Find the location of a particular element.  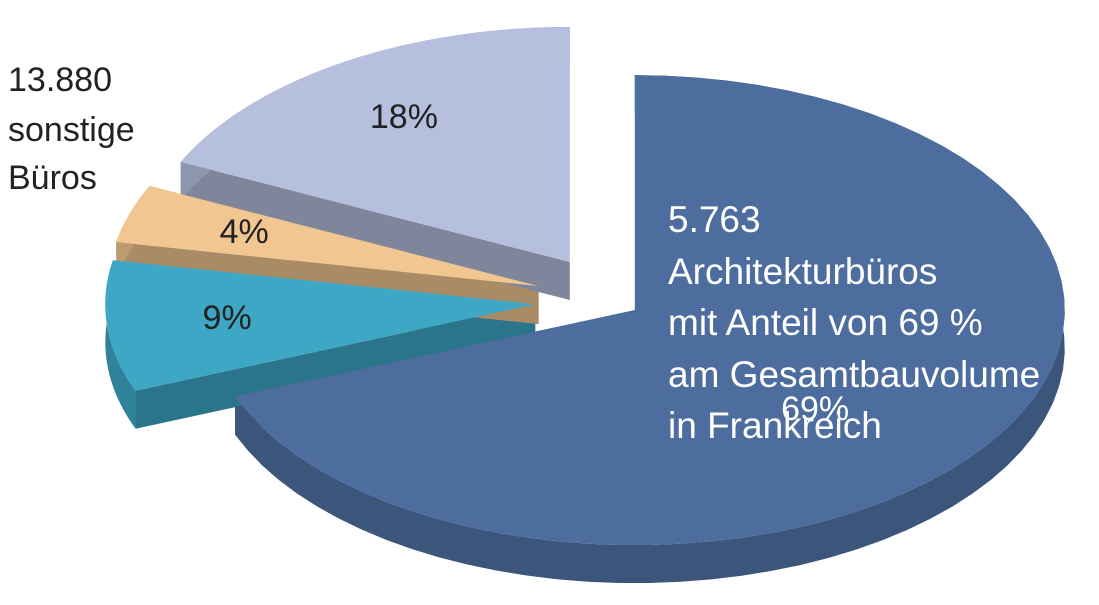

annotation: Büros is located at coordinates (52, 178).